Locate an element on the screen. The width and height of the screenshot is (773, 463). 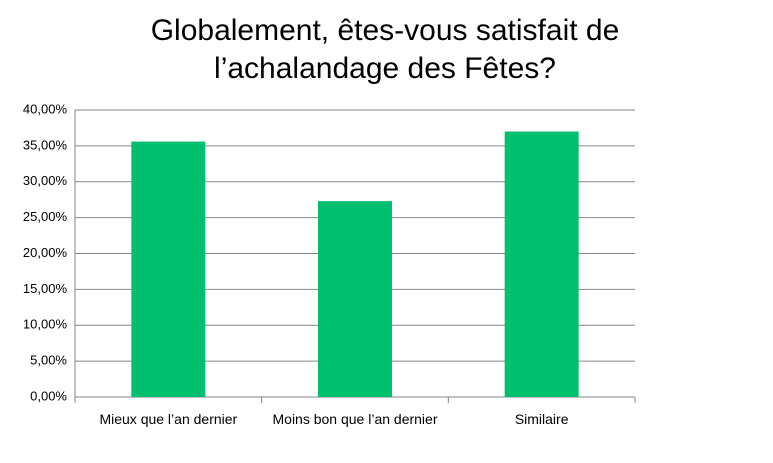
y-tick-label: 35,00% is located at coordinates (45, 144).